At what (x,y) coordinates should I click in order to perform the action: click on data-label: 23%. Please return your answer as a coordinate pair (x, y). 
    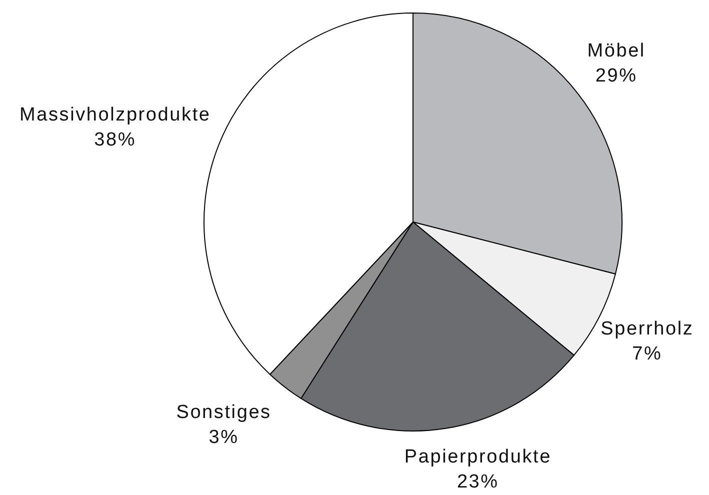
    Looking at the image, I should click on (477, 481).